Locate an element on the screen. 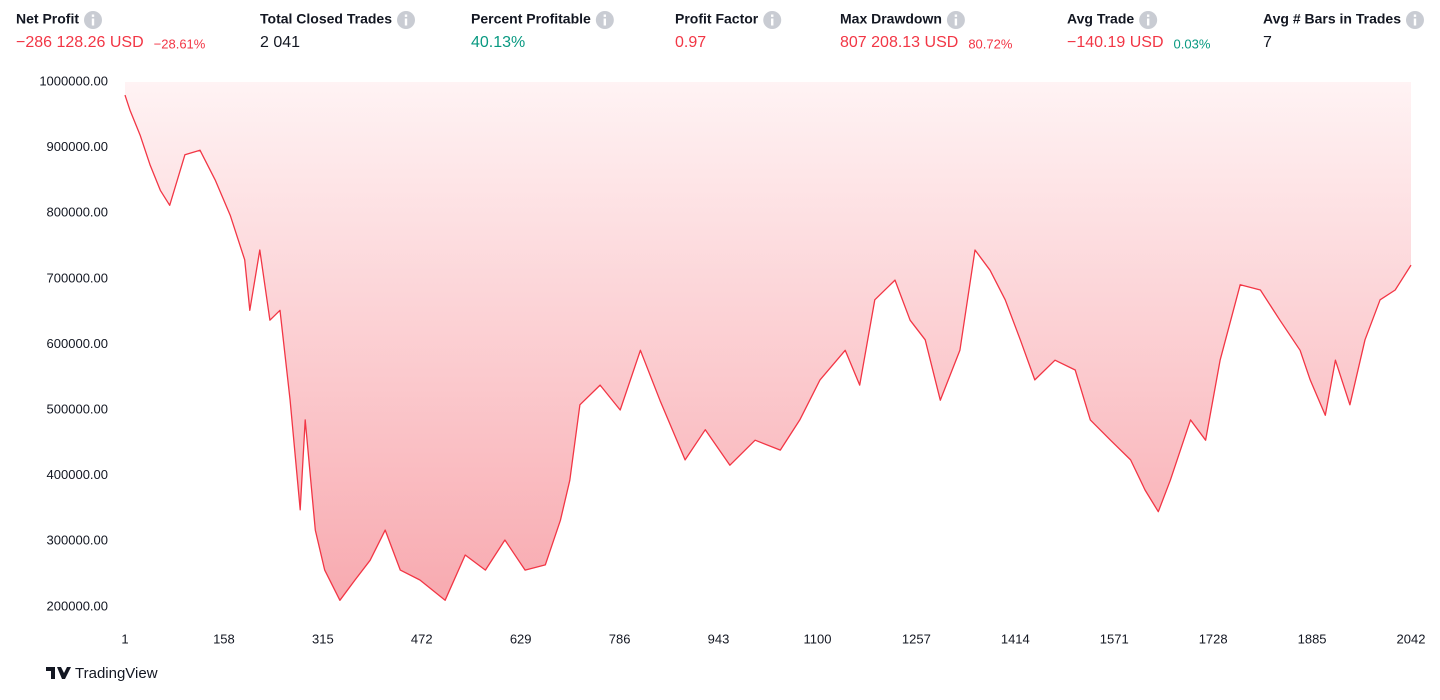 The image size is (1440, 700). x-tick-label: 943 is located at coordinates (719, 638).